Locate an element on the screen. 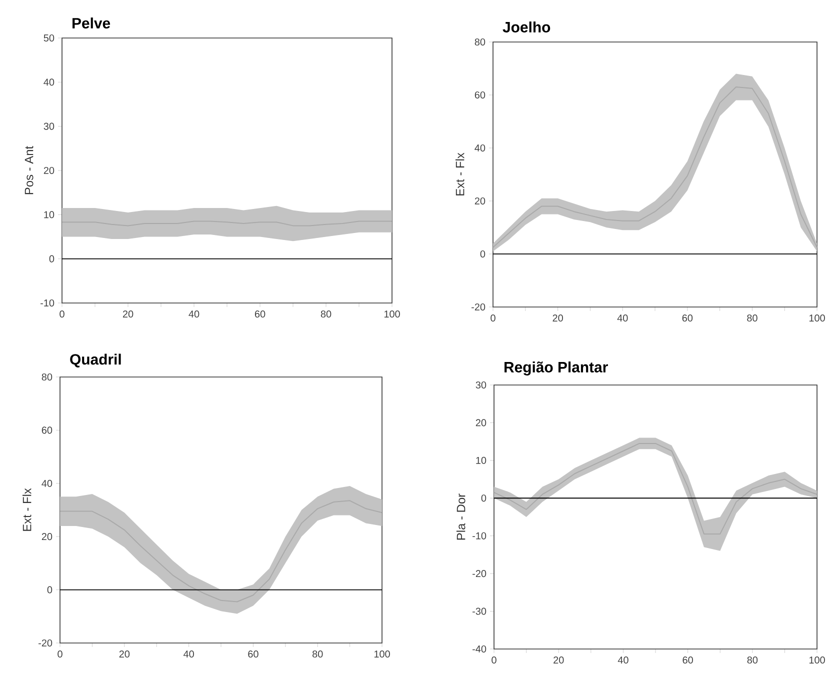 The width and height of the screenshot is (829, 679). chart-title: Pelve is located at coordinates (91, 23).